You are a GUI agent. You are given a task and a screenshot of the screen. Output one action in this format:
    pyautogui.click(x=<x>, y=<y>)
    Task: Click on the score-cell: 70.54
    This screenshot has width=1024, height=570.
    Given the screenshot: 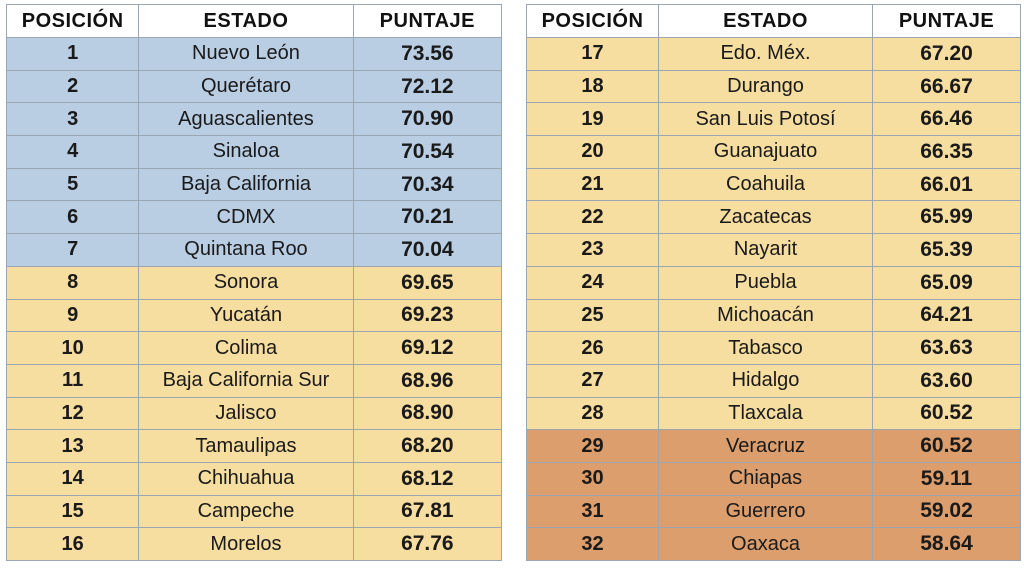 What is the action you would take?
    pyautogui.click(x=427, y=152)
    